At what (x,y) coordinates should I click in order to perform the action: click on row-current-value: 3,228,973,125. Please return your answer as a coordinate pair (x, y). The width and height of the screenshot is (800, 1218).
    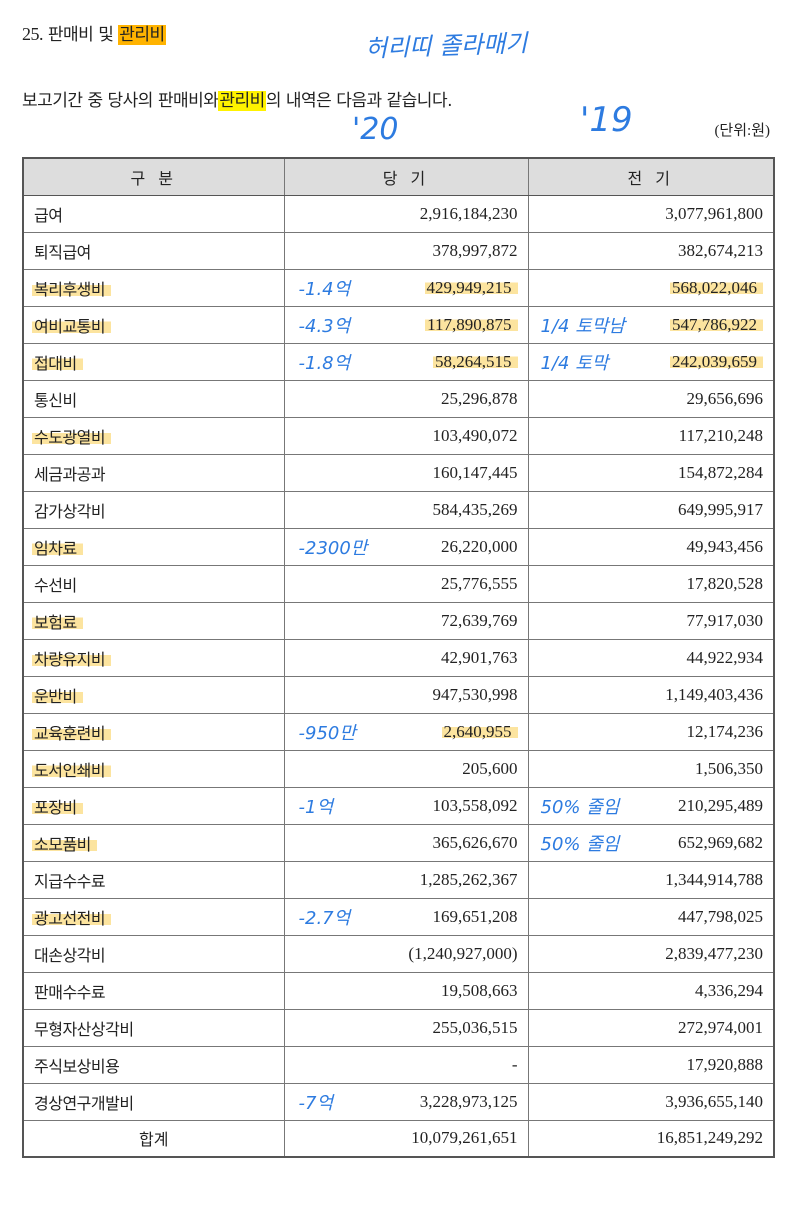
    Looking at the image, I should click on (468, 1101).